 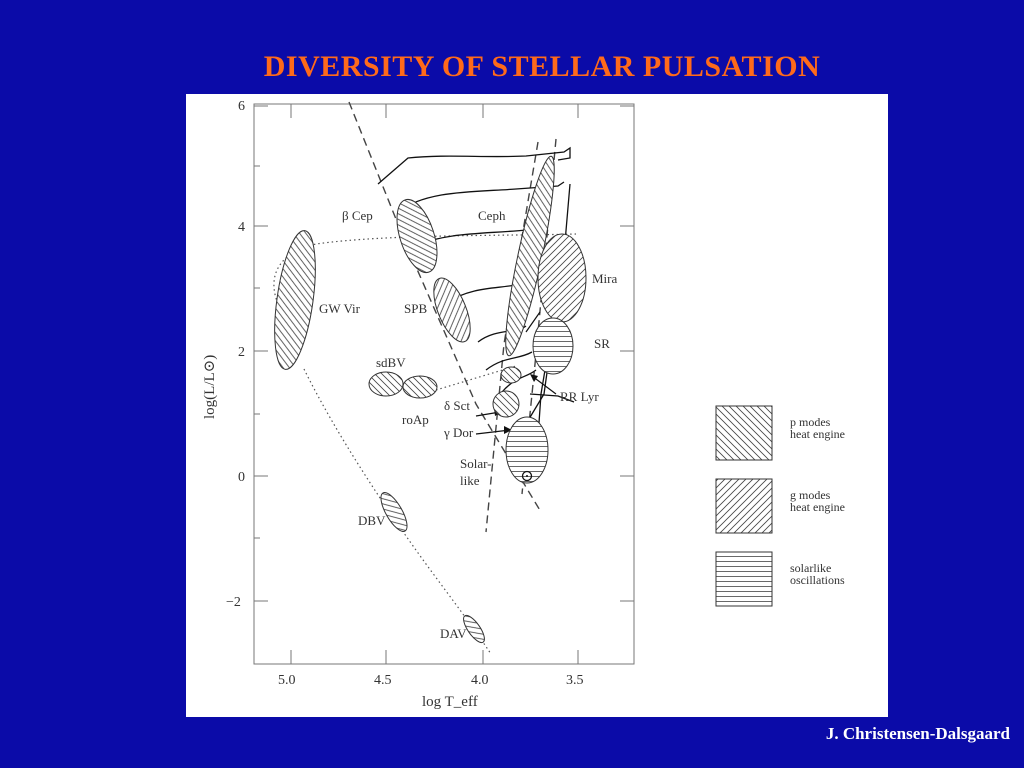 I want to click on legend-g-modes-line2: heat engine, so click(x=817, y=507).